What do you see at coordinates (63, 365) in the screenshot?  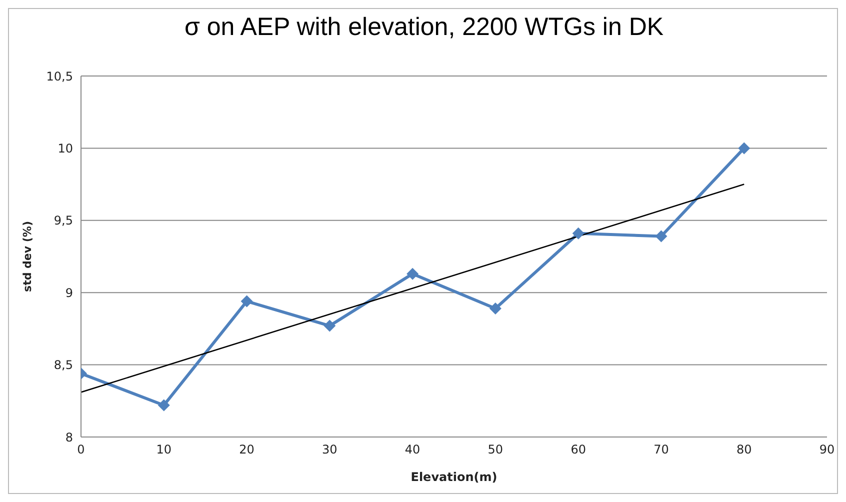 I see `y-tick-label: 8,5` at bounding box center [63, 365].